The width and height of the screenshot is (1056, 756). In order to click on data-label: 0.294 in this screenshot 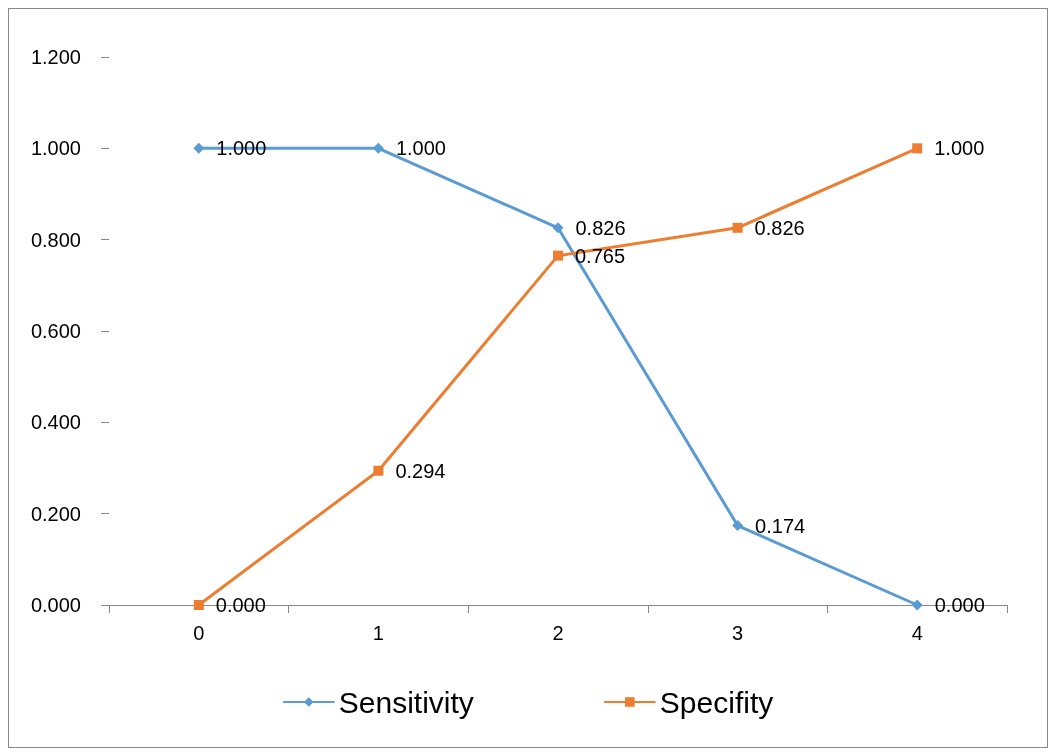, I will do `click(420, 470)`.